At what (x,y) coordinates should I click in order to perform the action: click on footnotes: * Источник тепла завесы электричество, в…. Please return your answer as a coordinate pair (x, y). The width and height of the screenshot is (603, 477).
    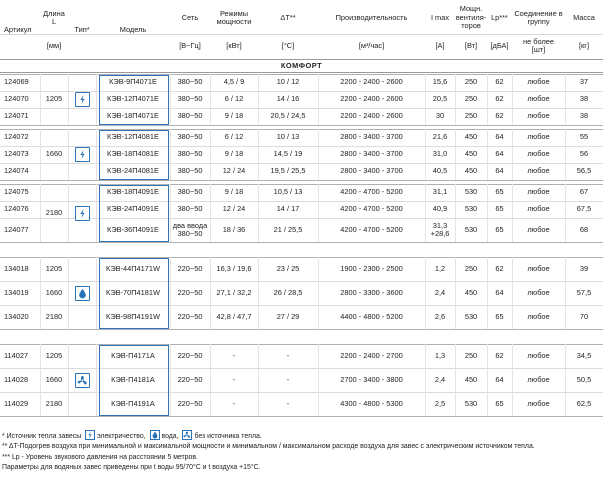
    Looking at the image, I should click on (302, 452).